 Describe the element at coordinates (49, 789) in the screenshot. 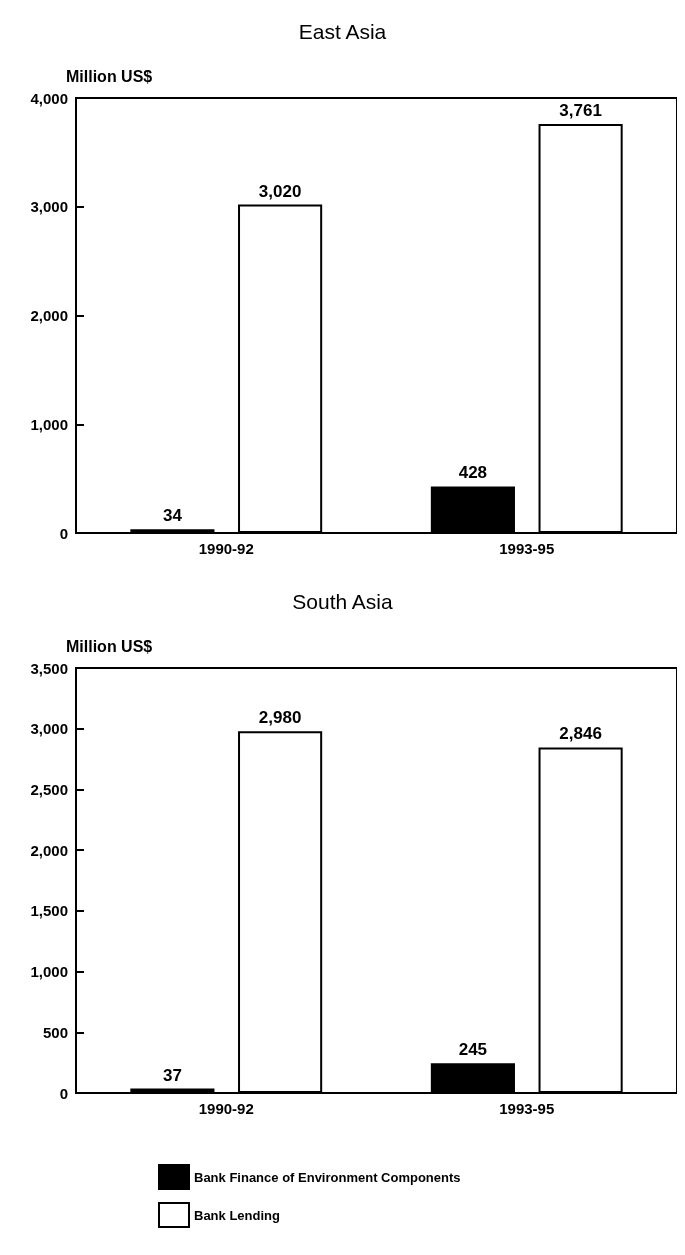

I see `y-tick-label: 2,500` at that location.